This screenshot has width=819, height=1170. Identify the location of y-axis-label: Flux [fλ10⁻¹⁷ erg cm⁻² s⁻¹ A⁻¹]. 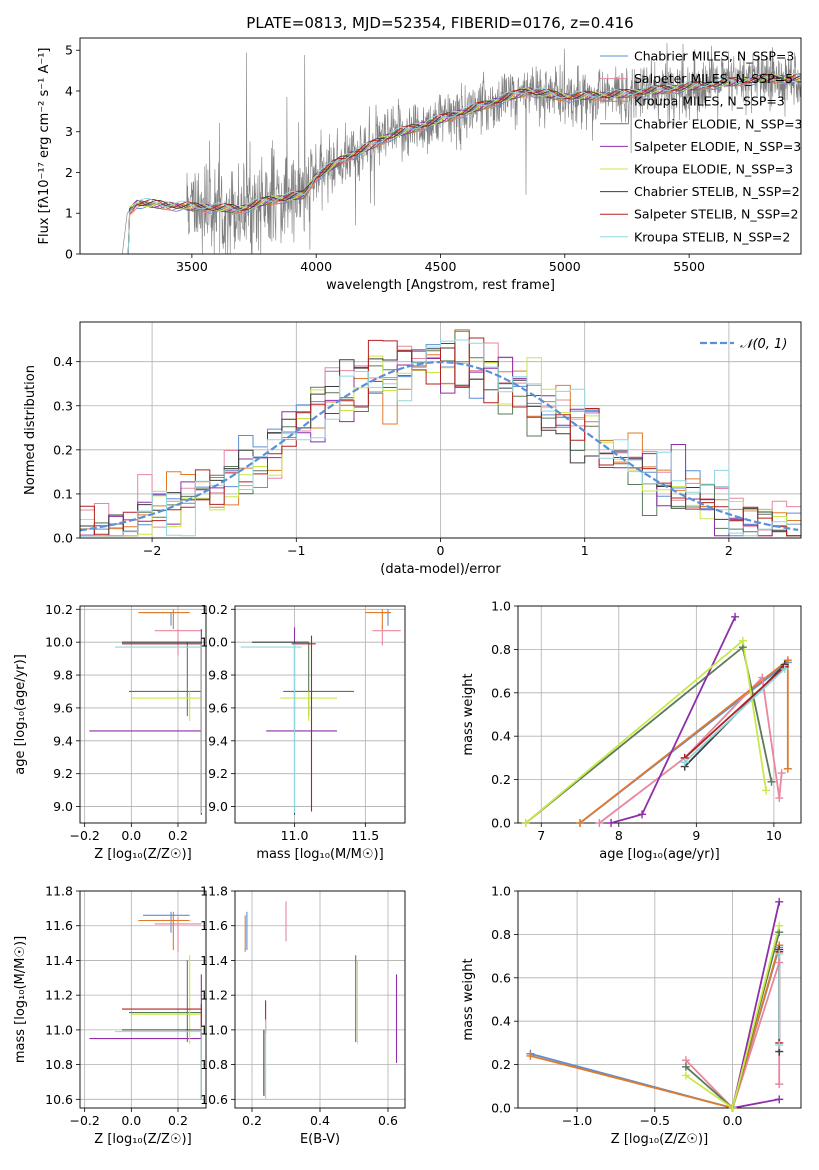
(44, 146).